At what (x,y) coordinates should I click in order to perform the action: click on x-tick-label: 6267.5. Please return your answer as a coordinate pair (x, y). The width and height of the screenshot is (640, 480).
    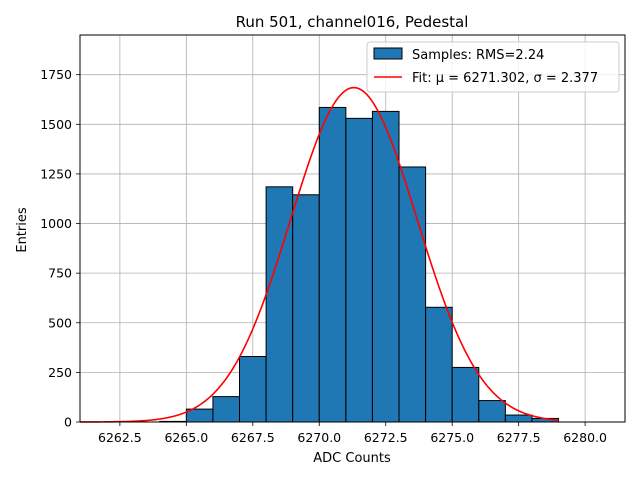
    Looking at the image, I should click on (253, 437).